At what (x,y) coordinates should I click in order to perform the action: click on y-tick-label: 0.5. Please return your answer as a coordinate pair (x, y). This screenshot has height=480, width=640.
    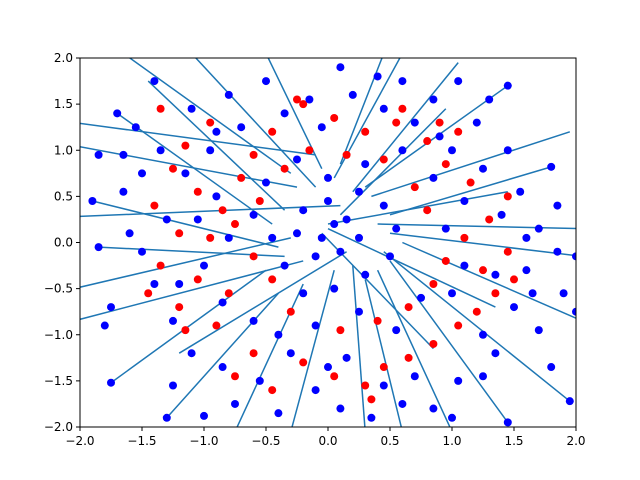
    Looking at the image, I should click on (63, 196).